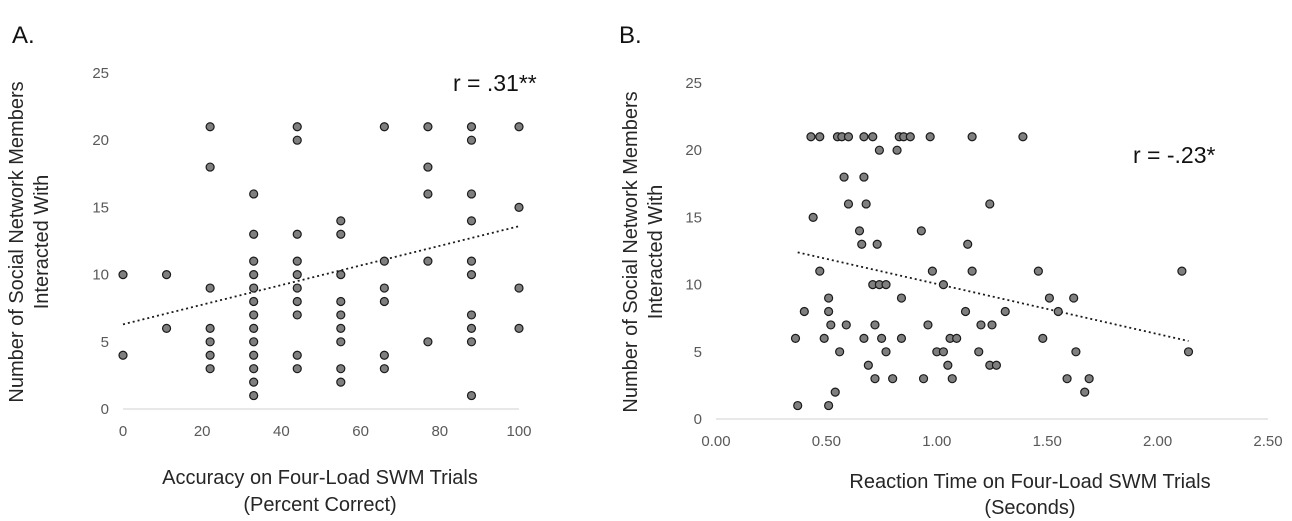 The image size is (1292, 521). I want to click on y-tick-label: 20, so click(693, 150).